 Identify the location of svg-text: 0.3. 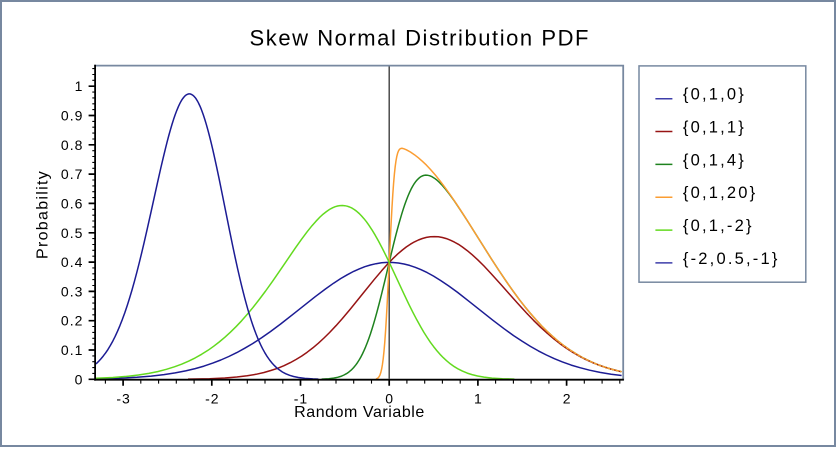
(72, 291).